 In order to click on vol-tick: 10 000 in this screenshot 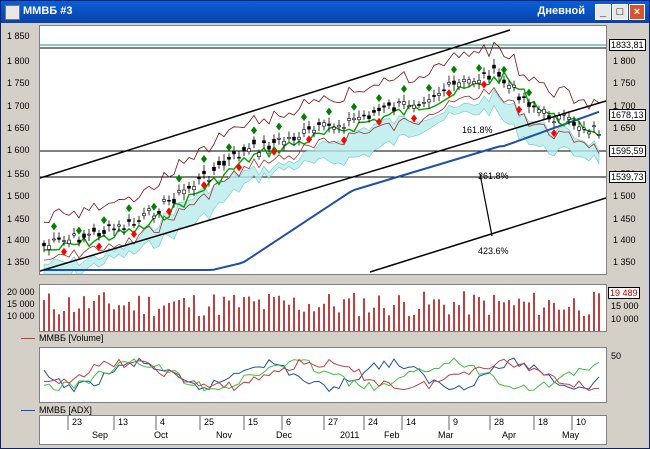, I will do `click(21, 316)`.